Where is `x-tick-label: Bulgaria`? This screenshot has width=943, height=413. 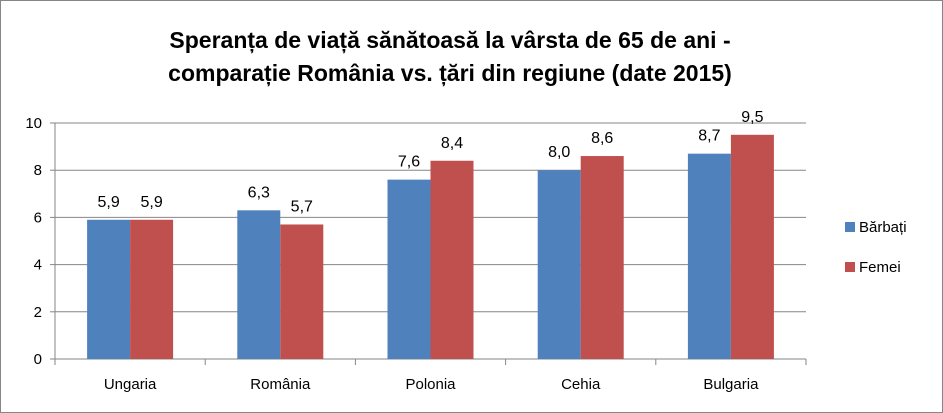 x-tick-label: Bulgaria is located at coordinates (731, 384).